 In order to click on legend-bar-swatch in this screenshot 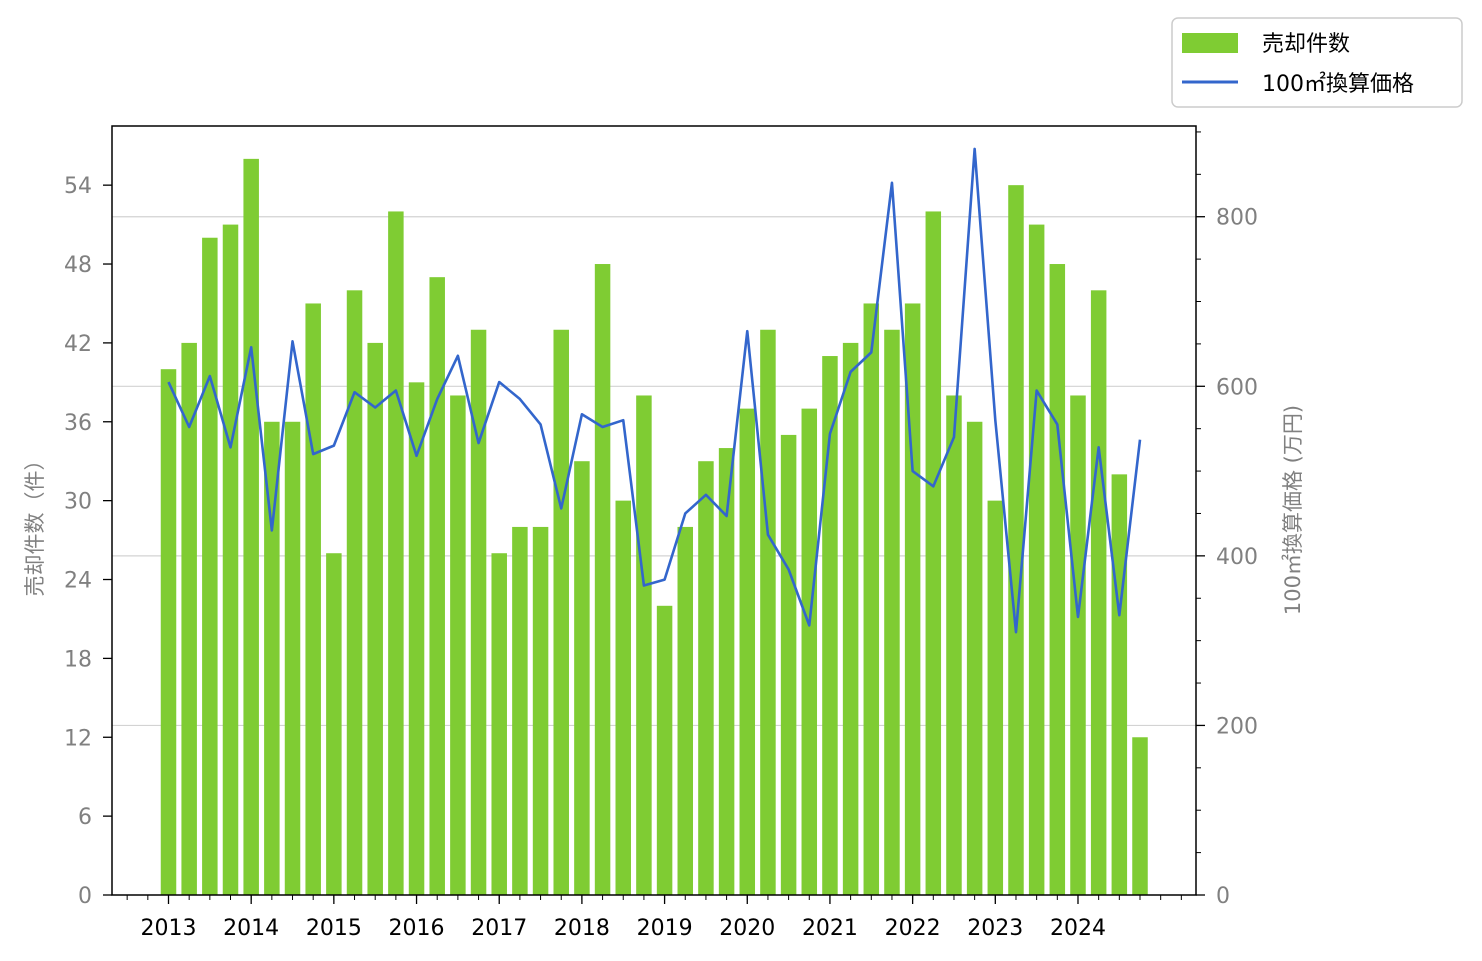, I will do `click(1210, 43)`.